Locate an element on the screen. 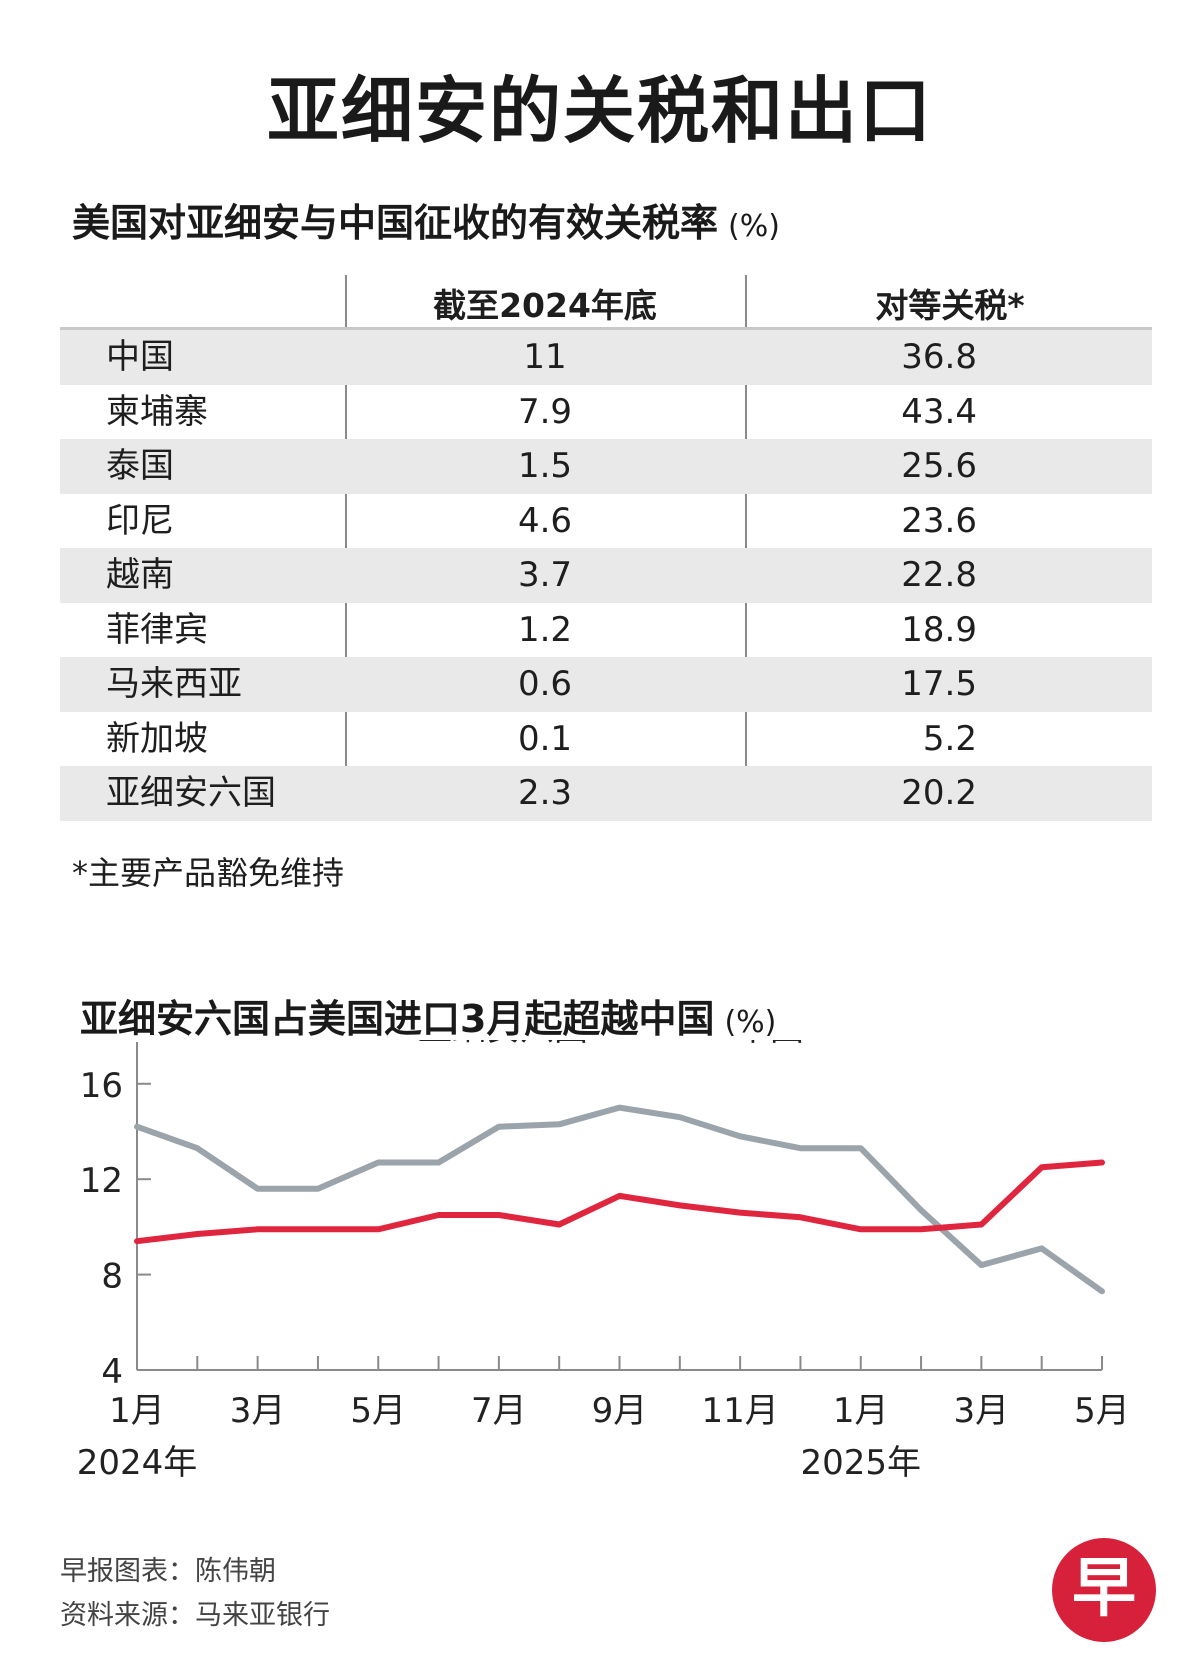 Image resolution: width=1200 pixels, height=1680 pixels. table-row: 亚细安六国 2.3 20.2 is located at coordinates (606, 793).